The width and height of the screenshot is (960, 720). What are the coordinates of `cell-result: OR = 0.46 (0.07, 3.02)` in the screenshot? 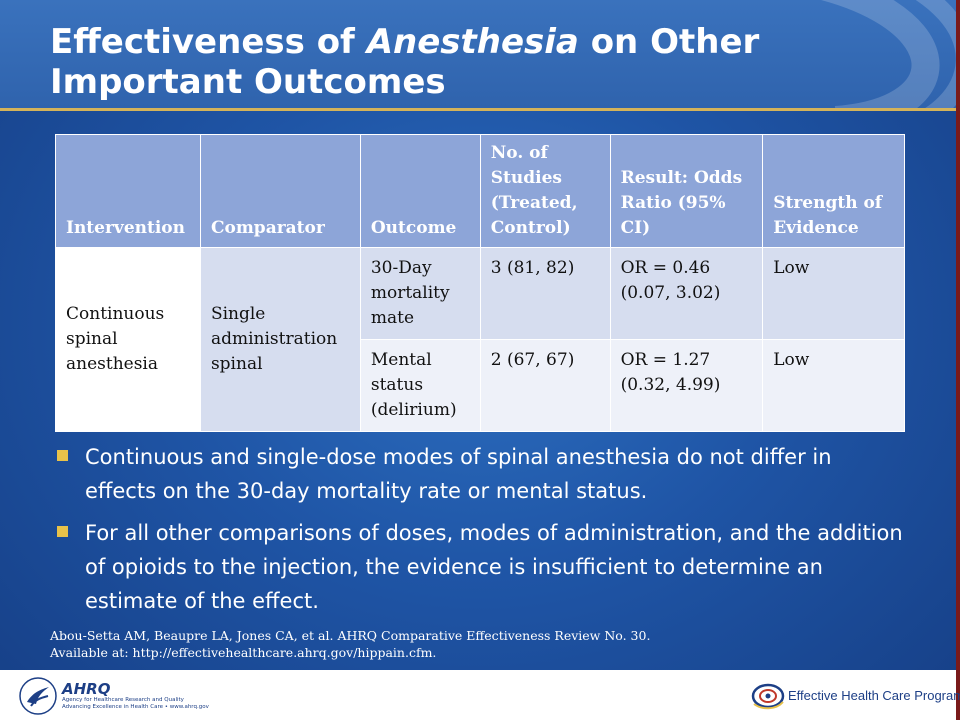 It's located at (686, 293).